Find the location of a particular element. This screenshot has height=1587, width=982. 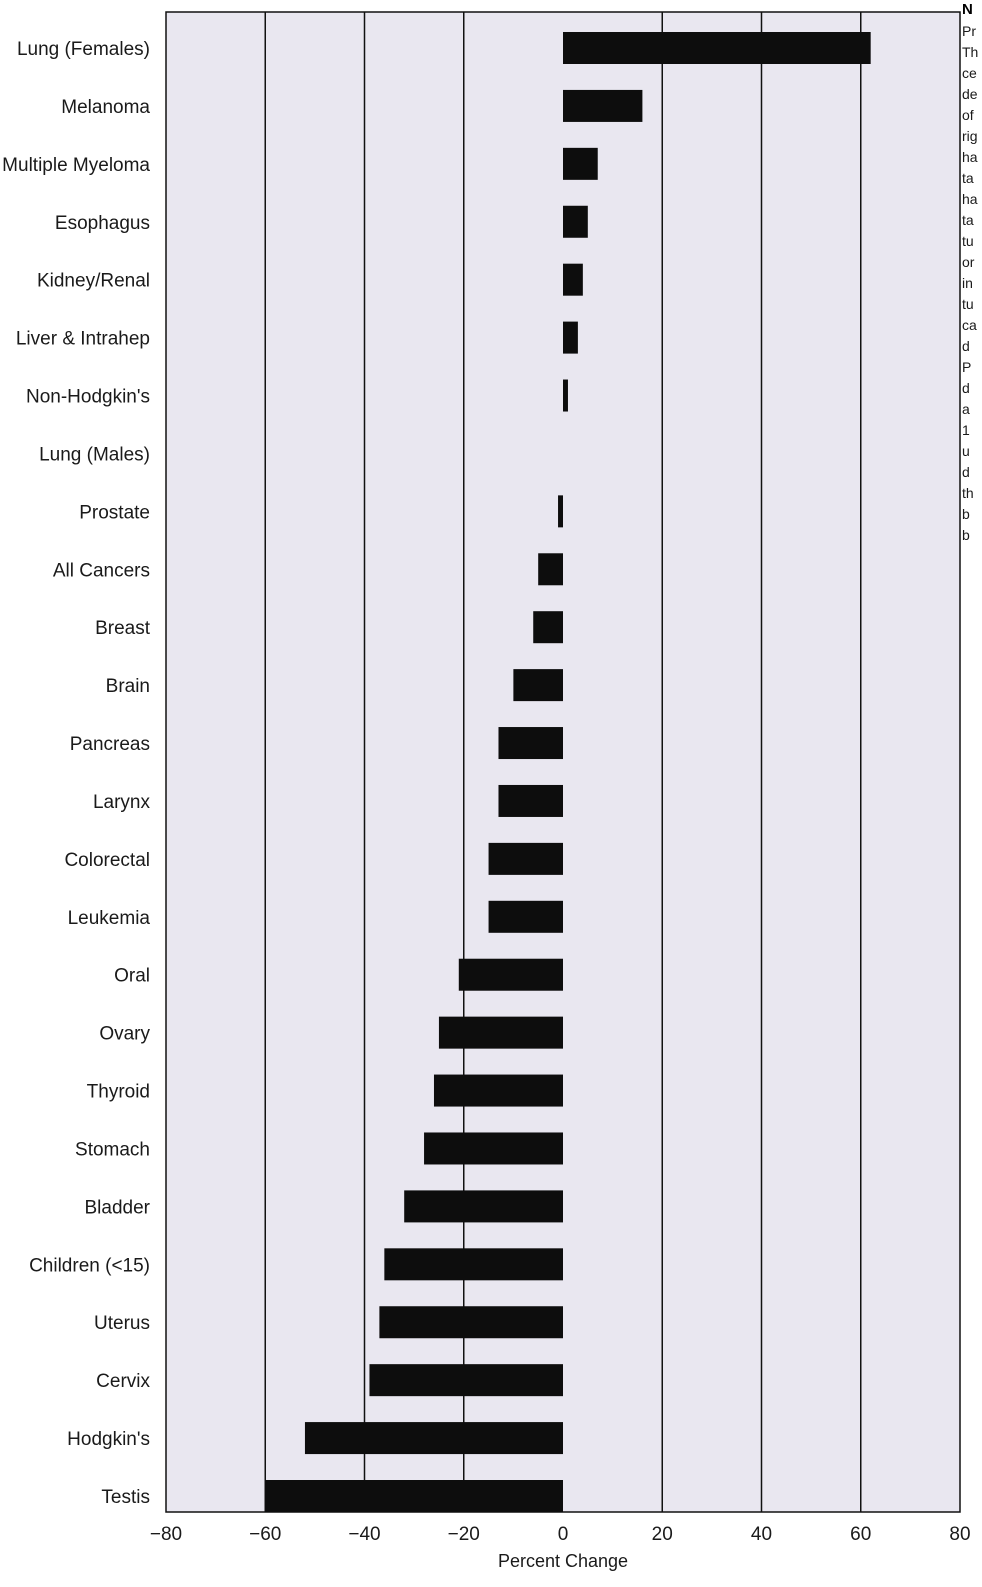

side-caption-heading: N is located at coordinates (967, 9).